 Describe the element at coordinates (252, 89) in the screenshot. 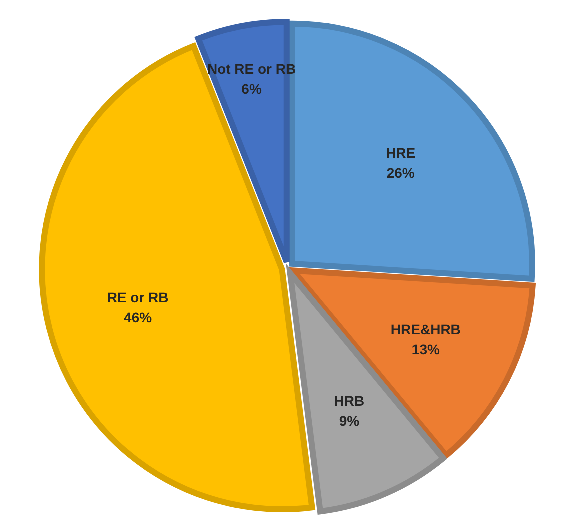

I see `data-label: 6%` at that location.